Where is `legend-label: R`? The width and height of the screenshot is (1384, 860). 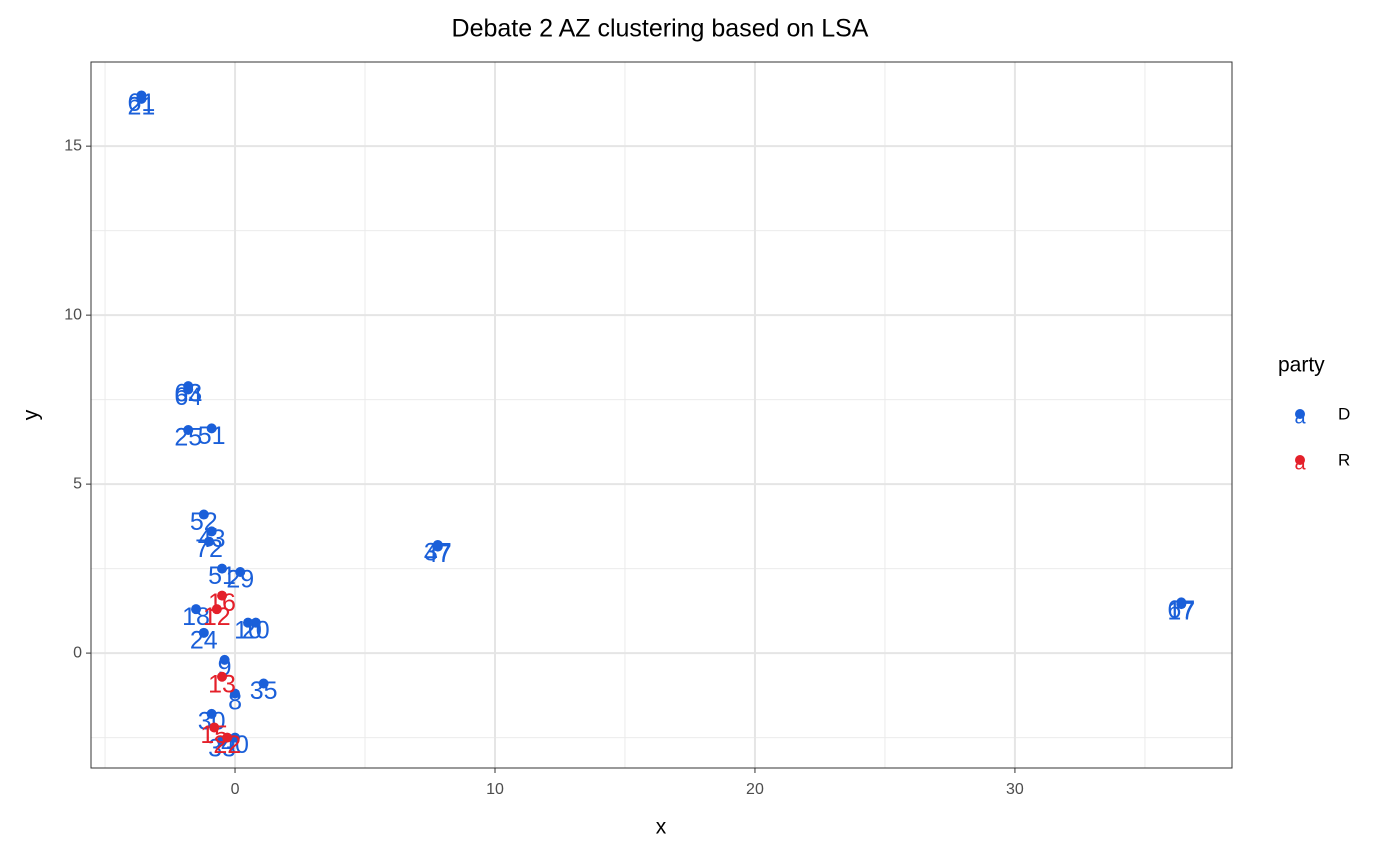 legend-label: R is located at coordinates (1344, 459).